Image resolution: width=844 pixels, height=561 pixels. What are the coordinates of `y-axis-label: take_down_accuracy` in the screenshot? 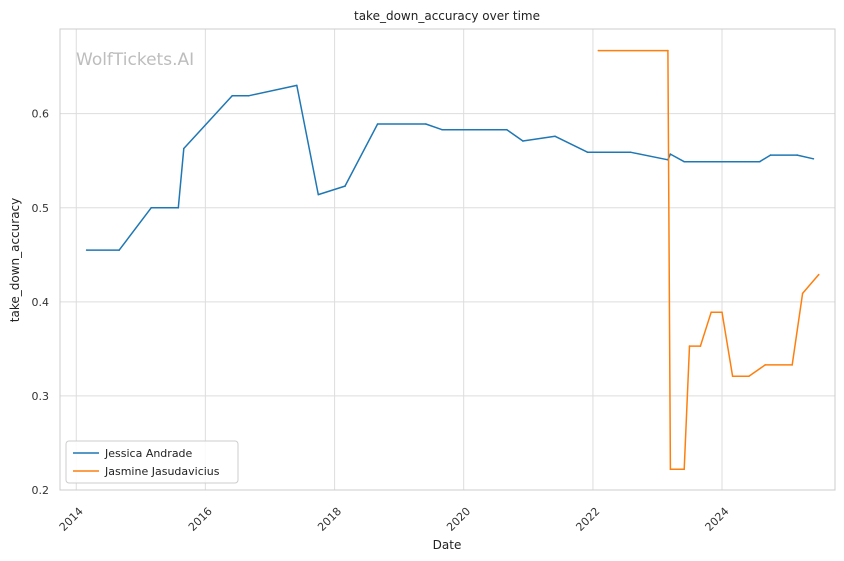 It's located at (15, 260).